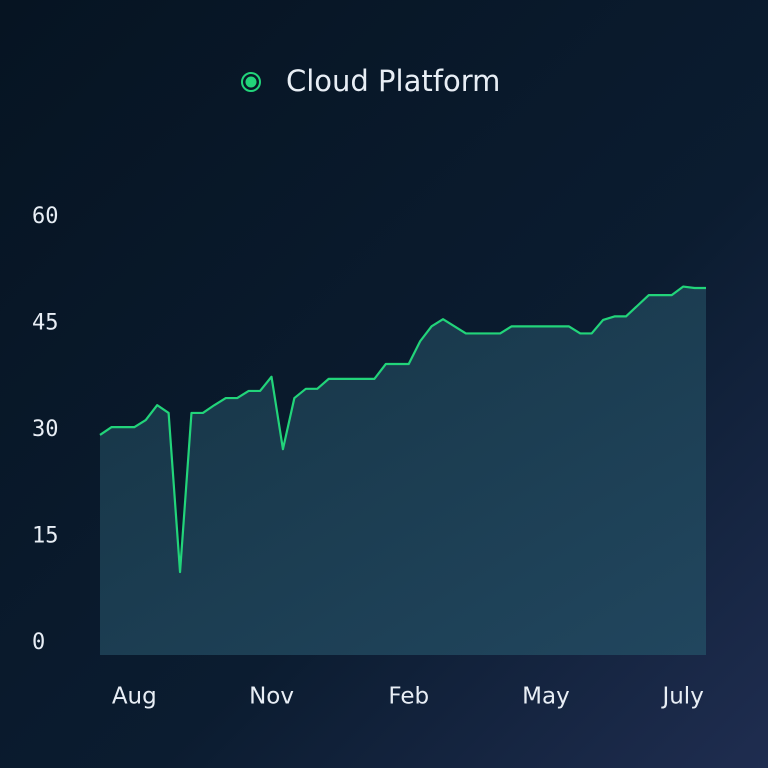 The image size is (768, 772). Describe the element at coordinates (45, 429) in the screenshot. I see `y-tick-label: 30` at that location.